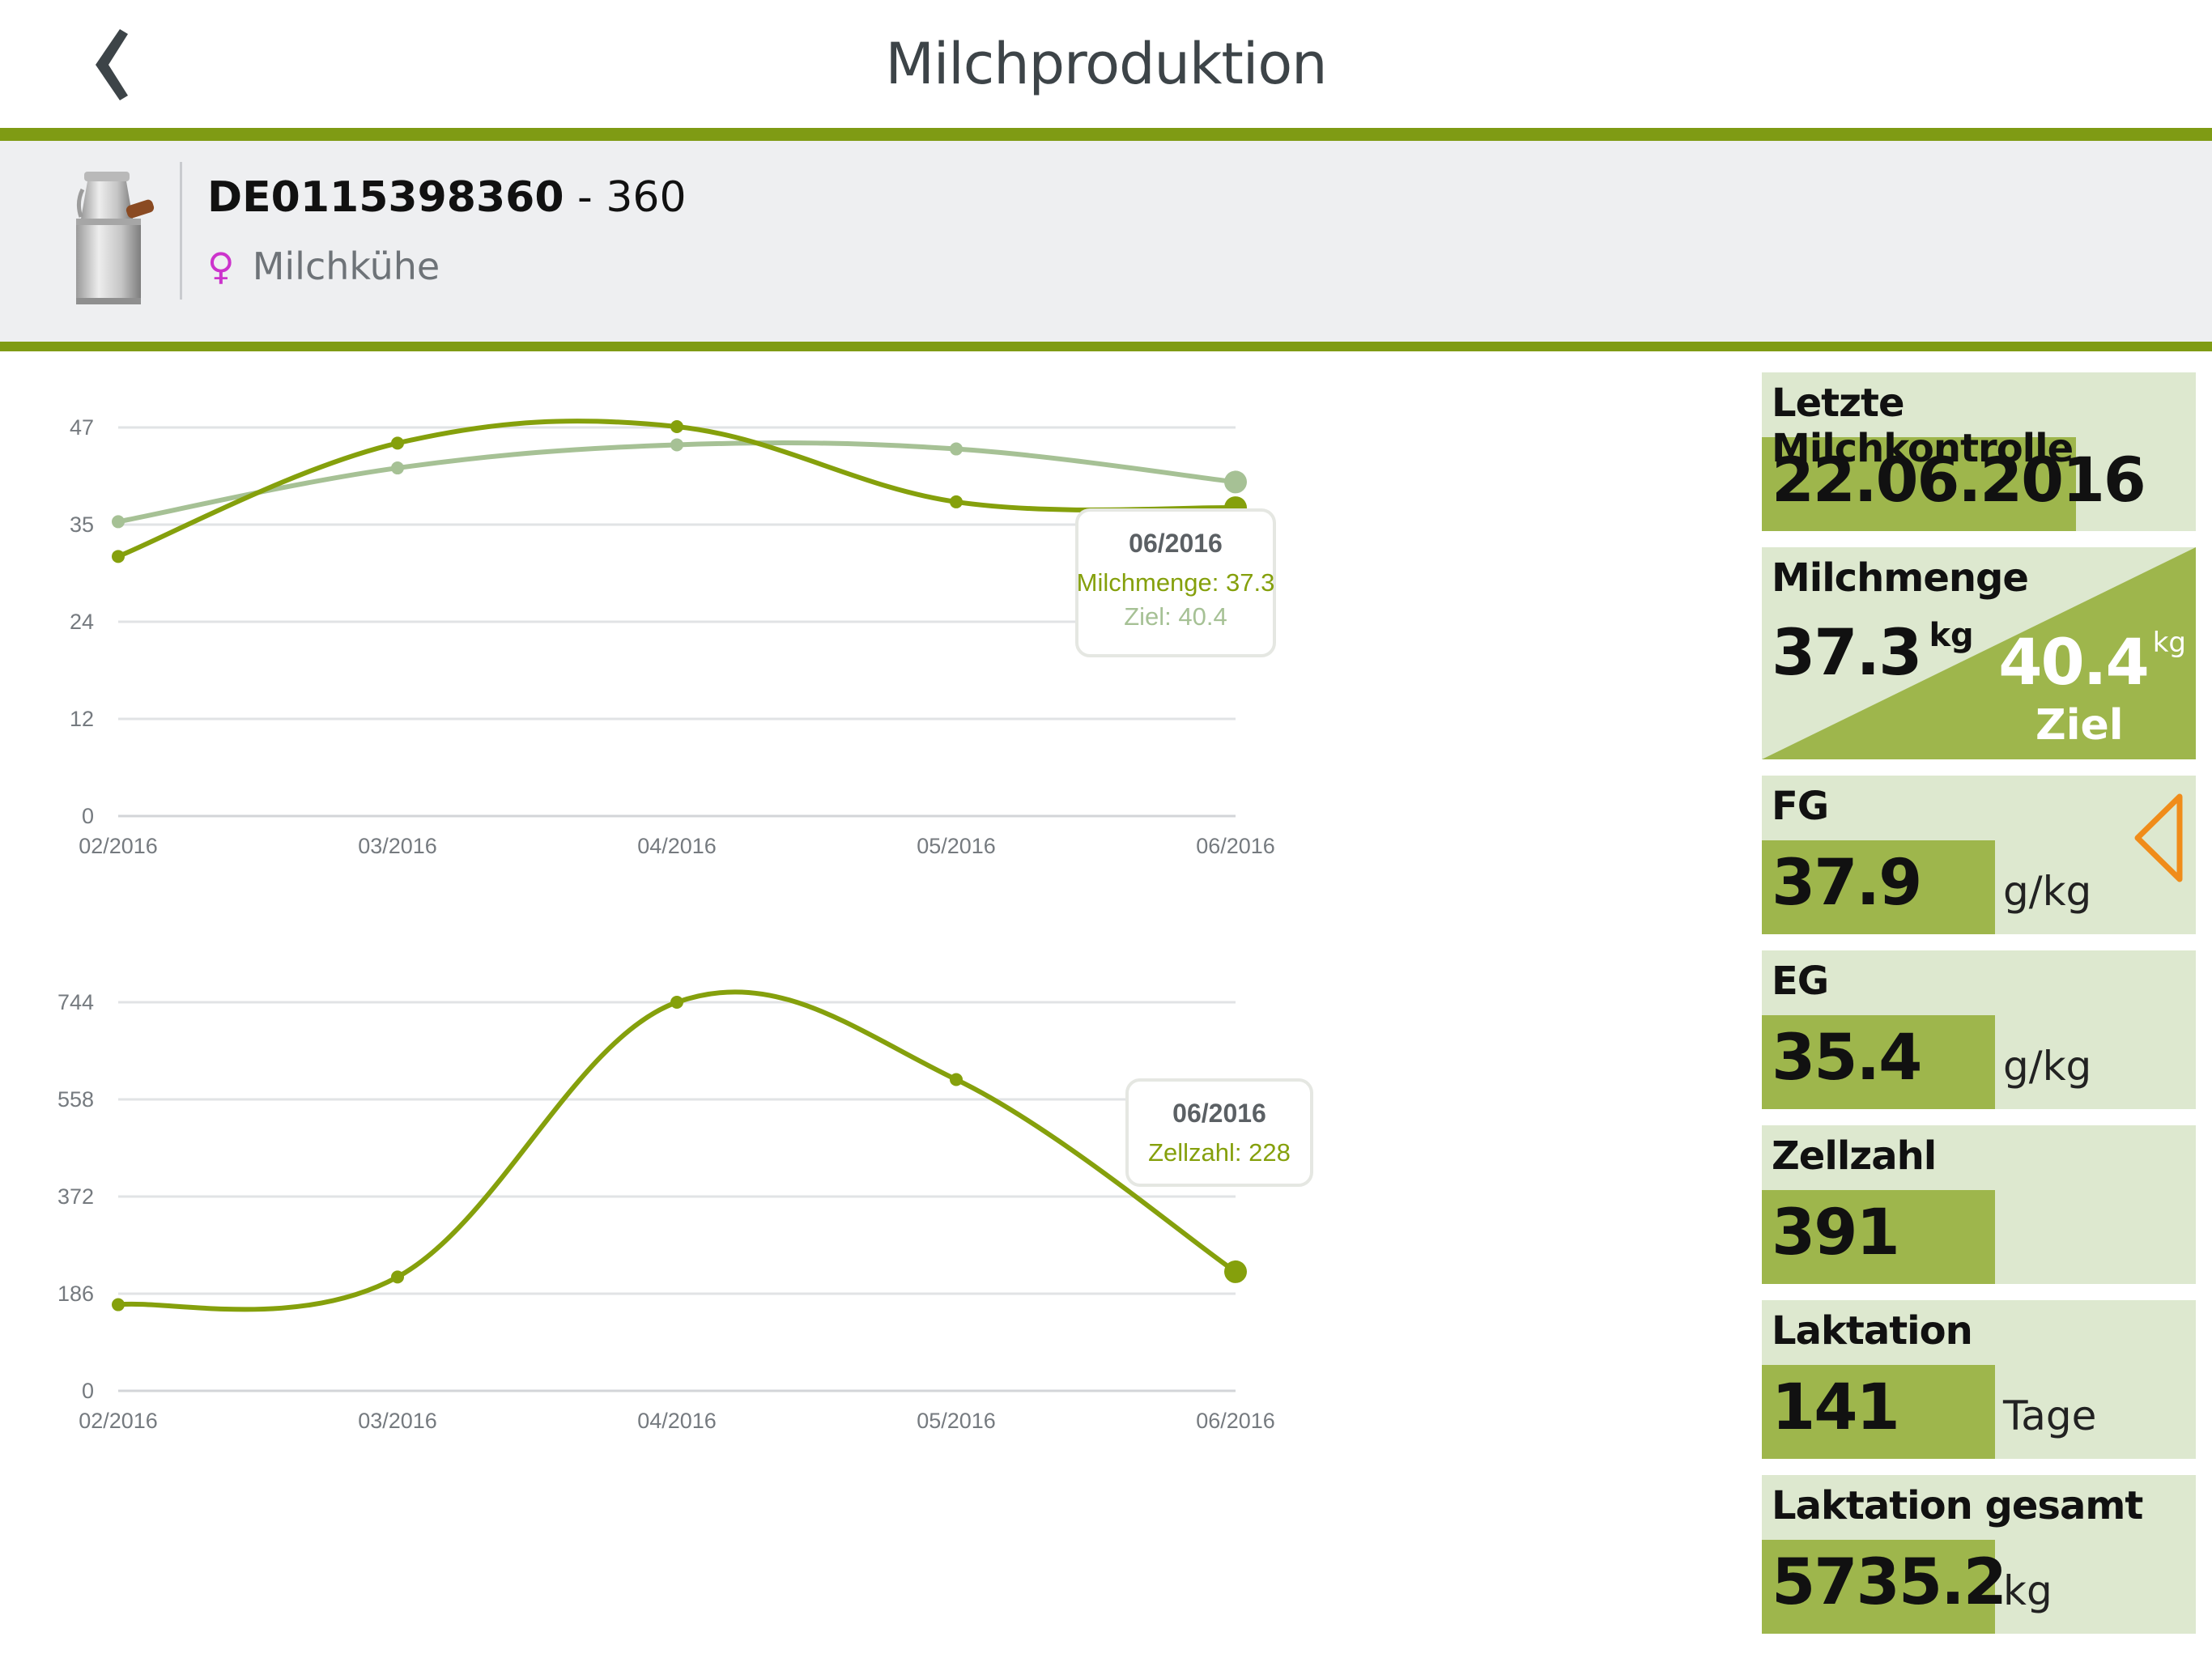 This screenshot has width=2212, height=1658. I want to click on card-label: Laktation gesamt, so click(1958, 1505).